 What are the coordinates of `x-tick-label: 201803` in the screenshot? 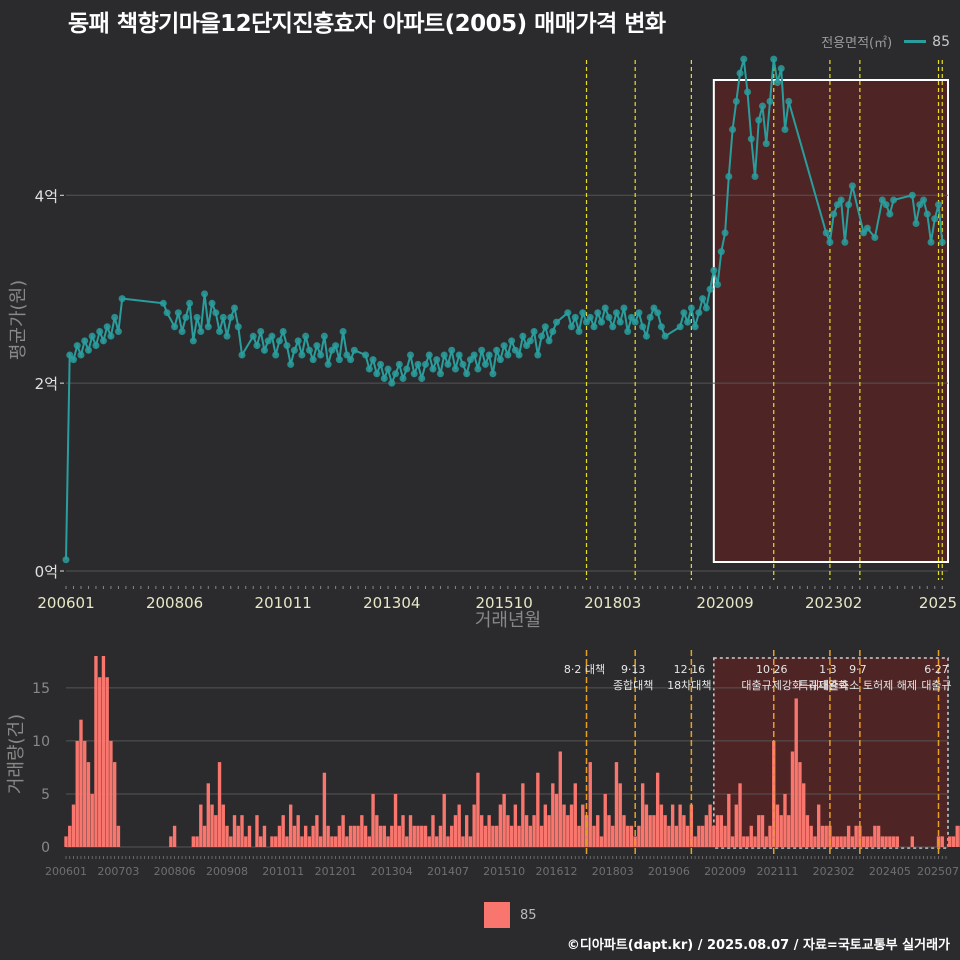 It's located at (612, 603).